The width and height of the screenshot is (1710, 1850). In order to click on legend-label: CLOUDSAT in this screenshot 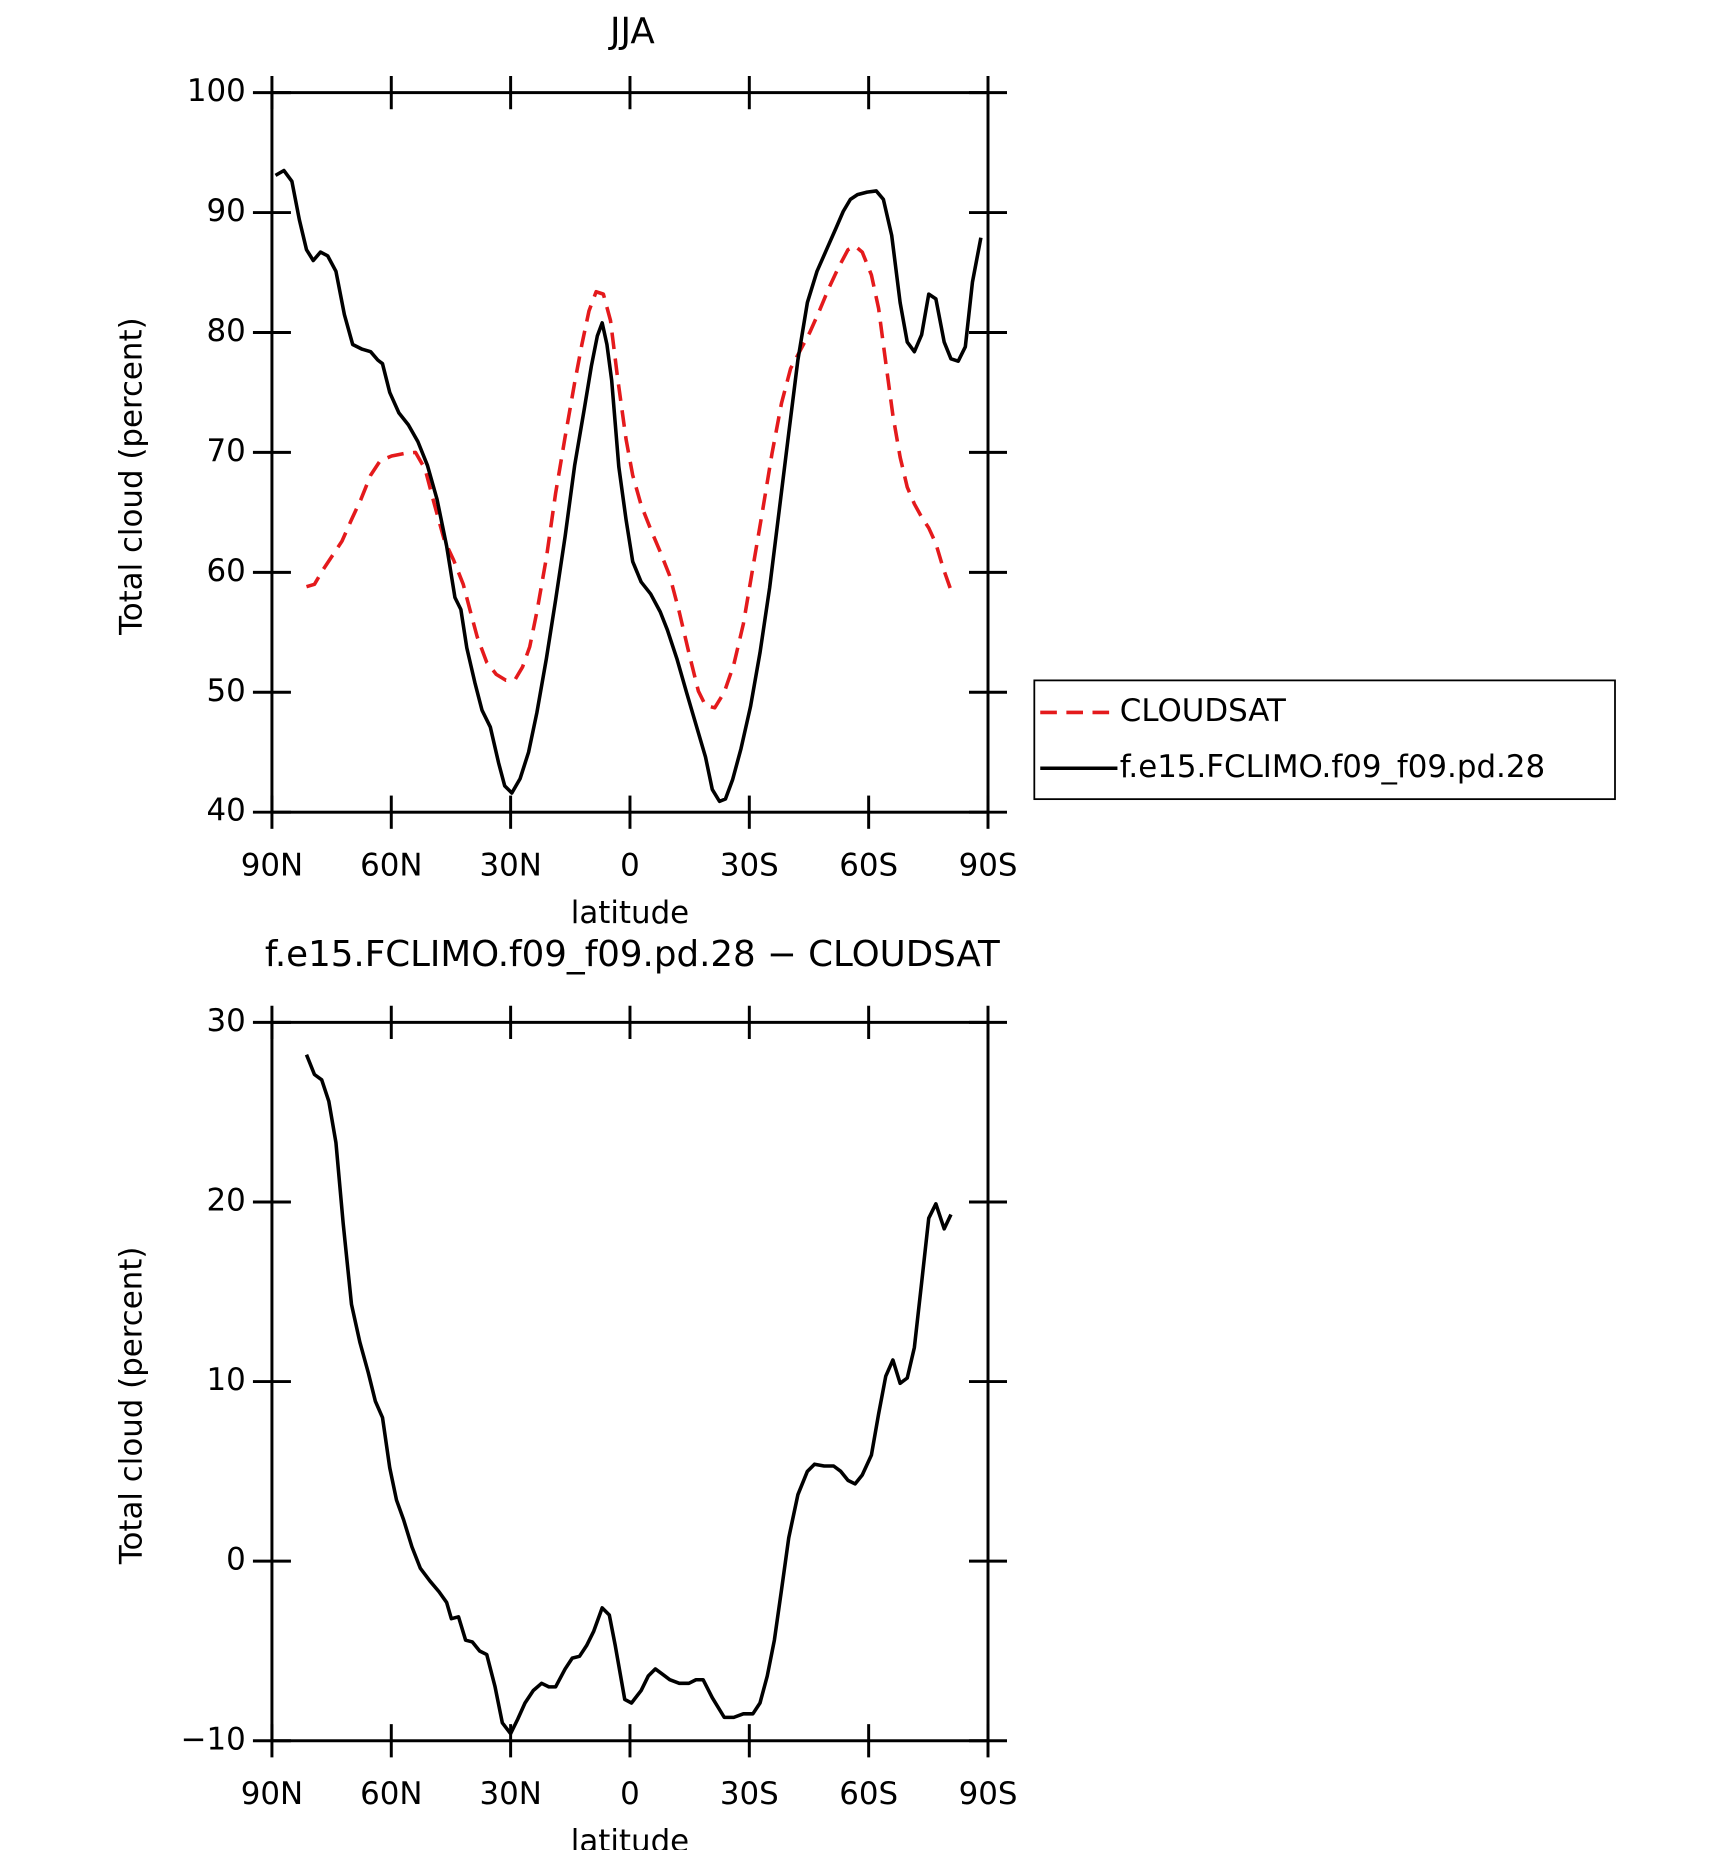, I will do `click(1203, 711)`.